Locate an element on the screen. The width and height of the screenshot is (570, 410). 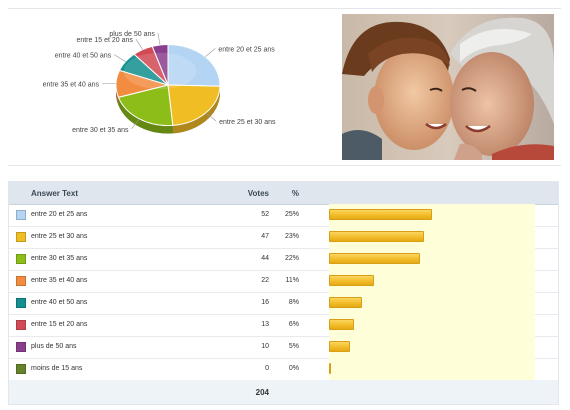
table-row: entre 20 et 25 ans 52 25% is located at coordinates (283, 215).